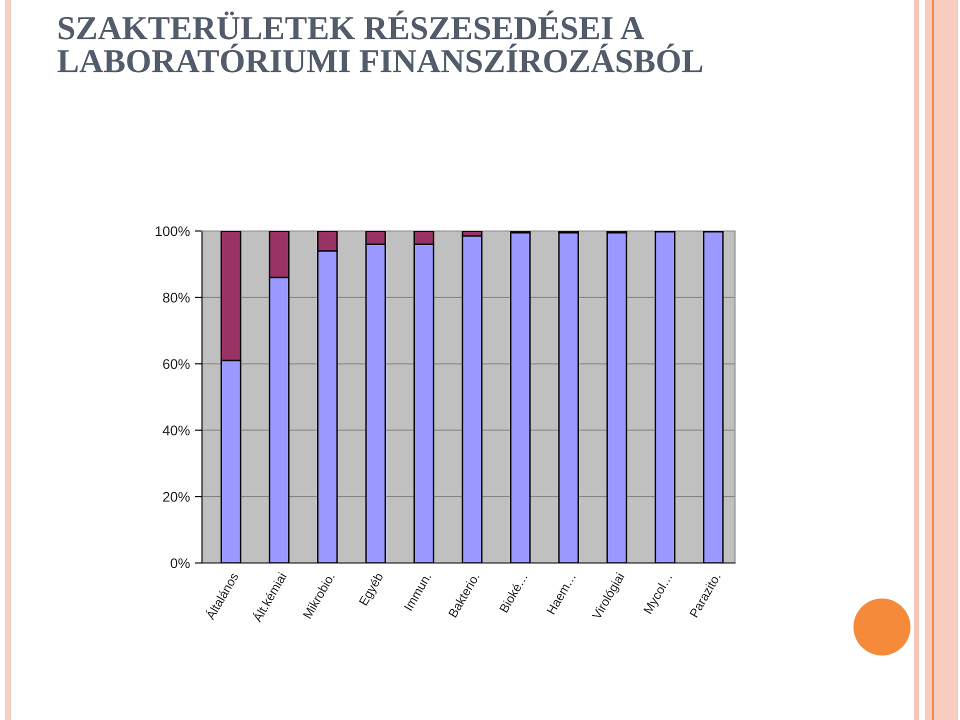  Describe the element at coordinates (176, 297) in the screenshot. I see `y-tick-label: 80%` at that location.